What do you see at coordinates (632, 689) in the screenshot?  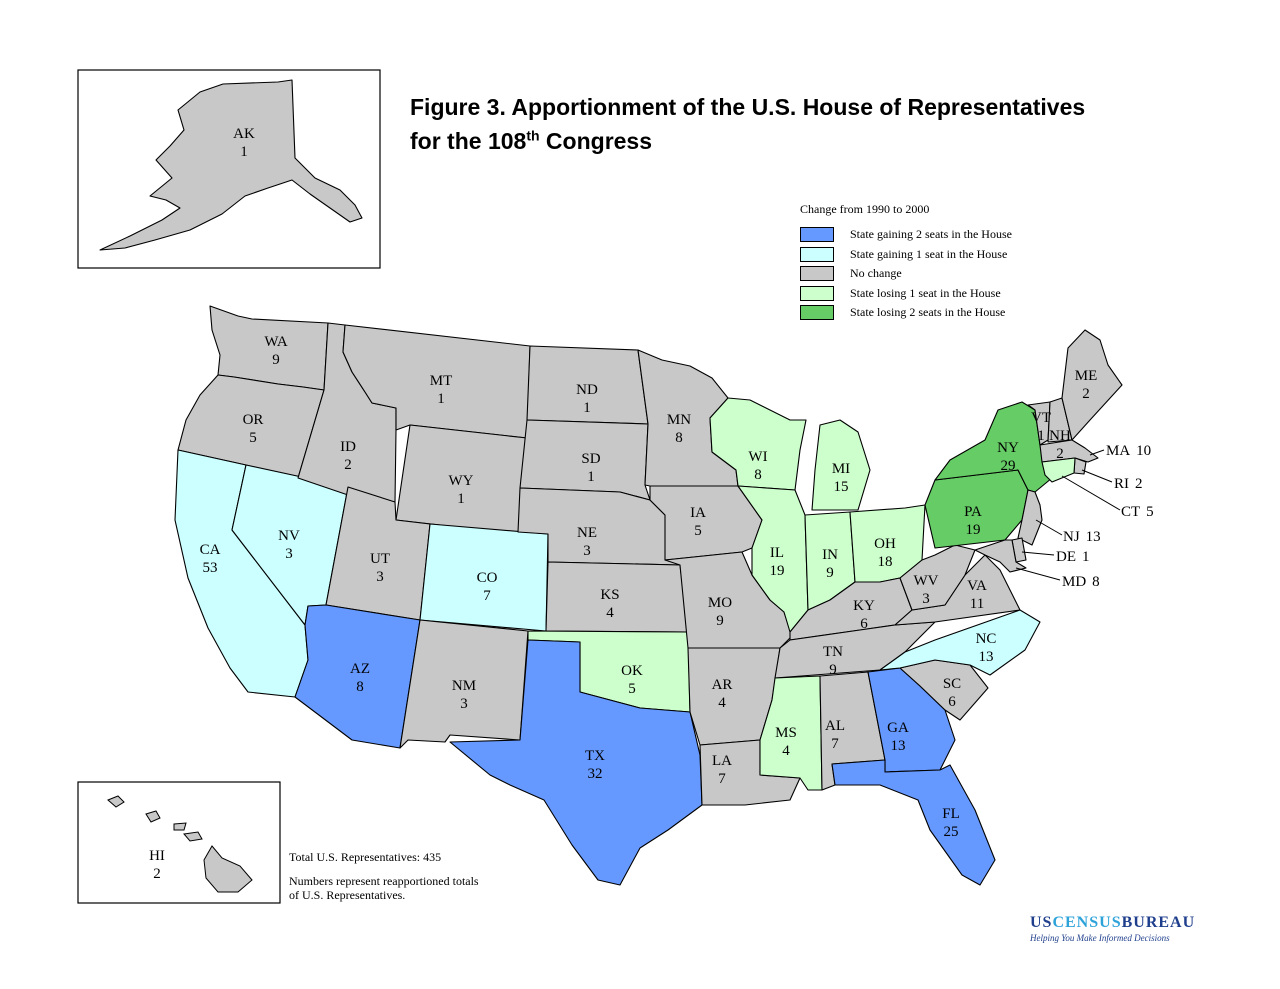 I see `state-seats-ok: 5` at bounding box center [632, 689].